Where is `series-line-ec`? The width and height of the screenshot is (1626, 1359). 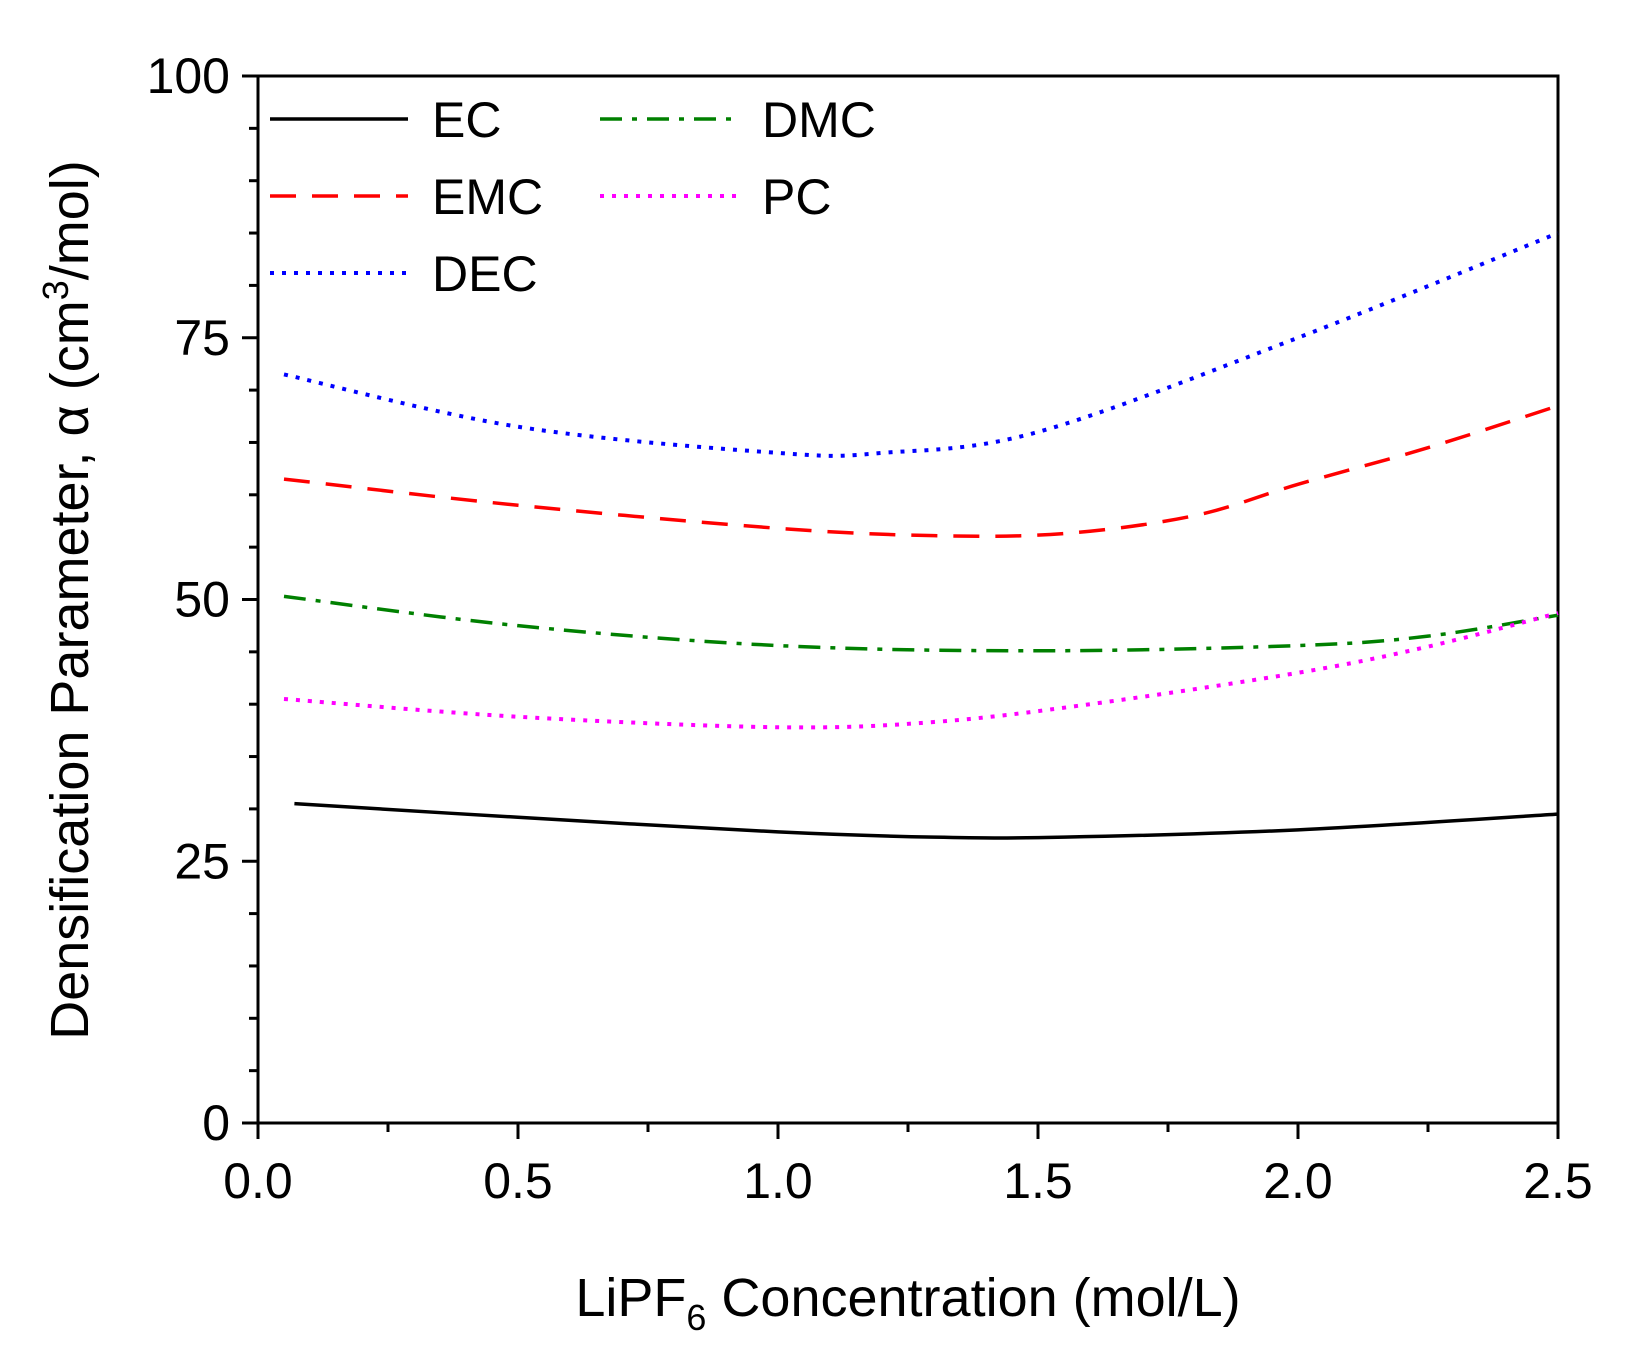
series-line-ec is located at coordinates (926, 820).